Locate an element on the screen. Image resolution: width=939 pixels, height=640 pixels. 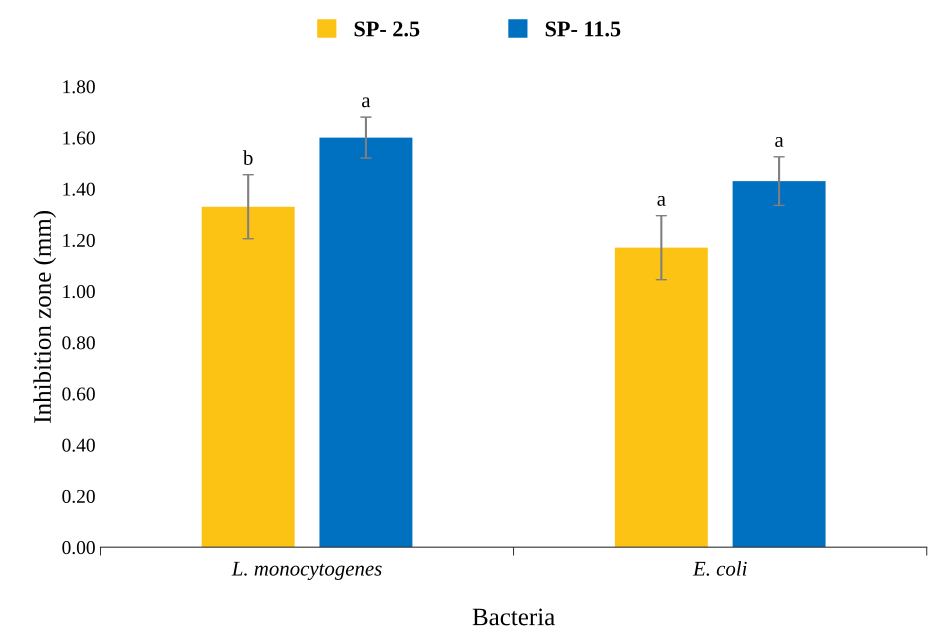
y-tick-label: 0.60 is located at coordinates (78, 394).